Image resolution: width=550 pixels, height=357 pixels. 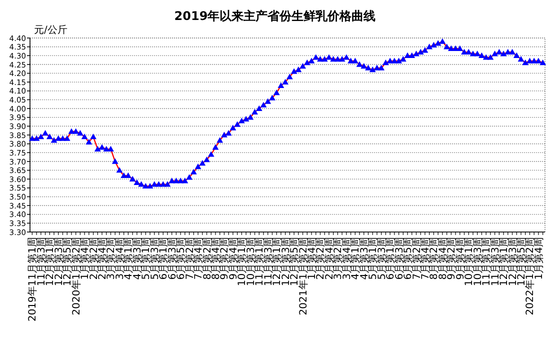 What do you see at coordinates (51, 30) in the screenshot?
I see `y-axis-title: 元/公斤` at bounding box center [51, 30].